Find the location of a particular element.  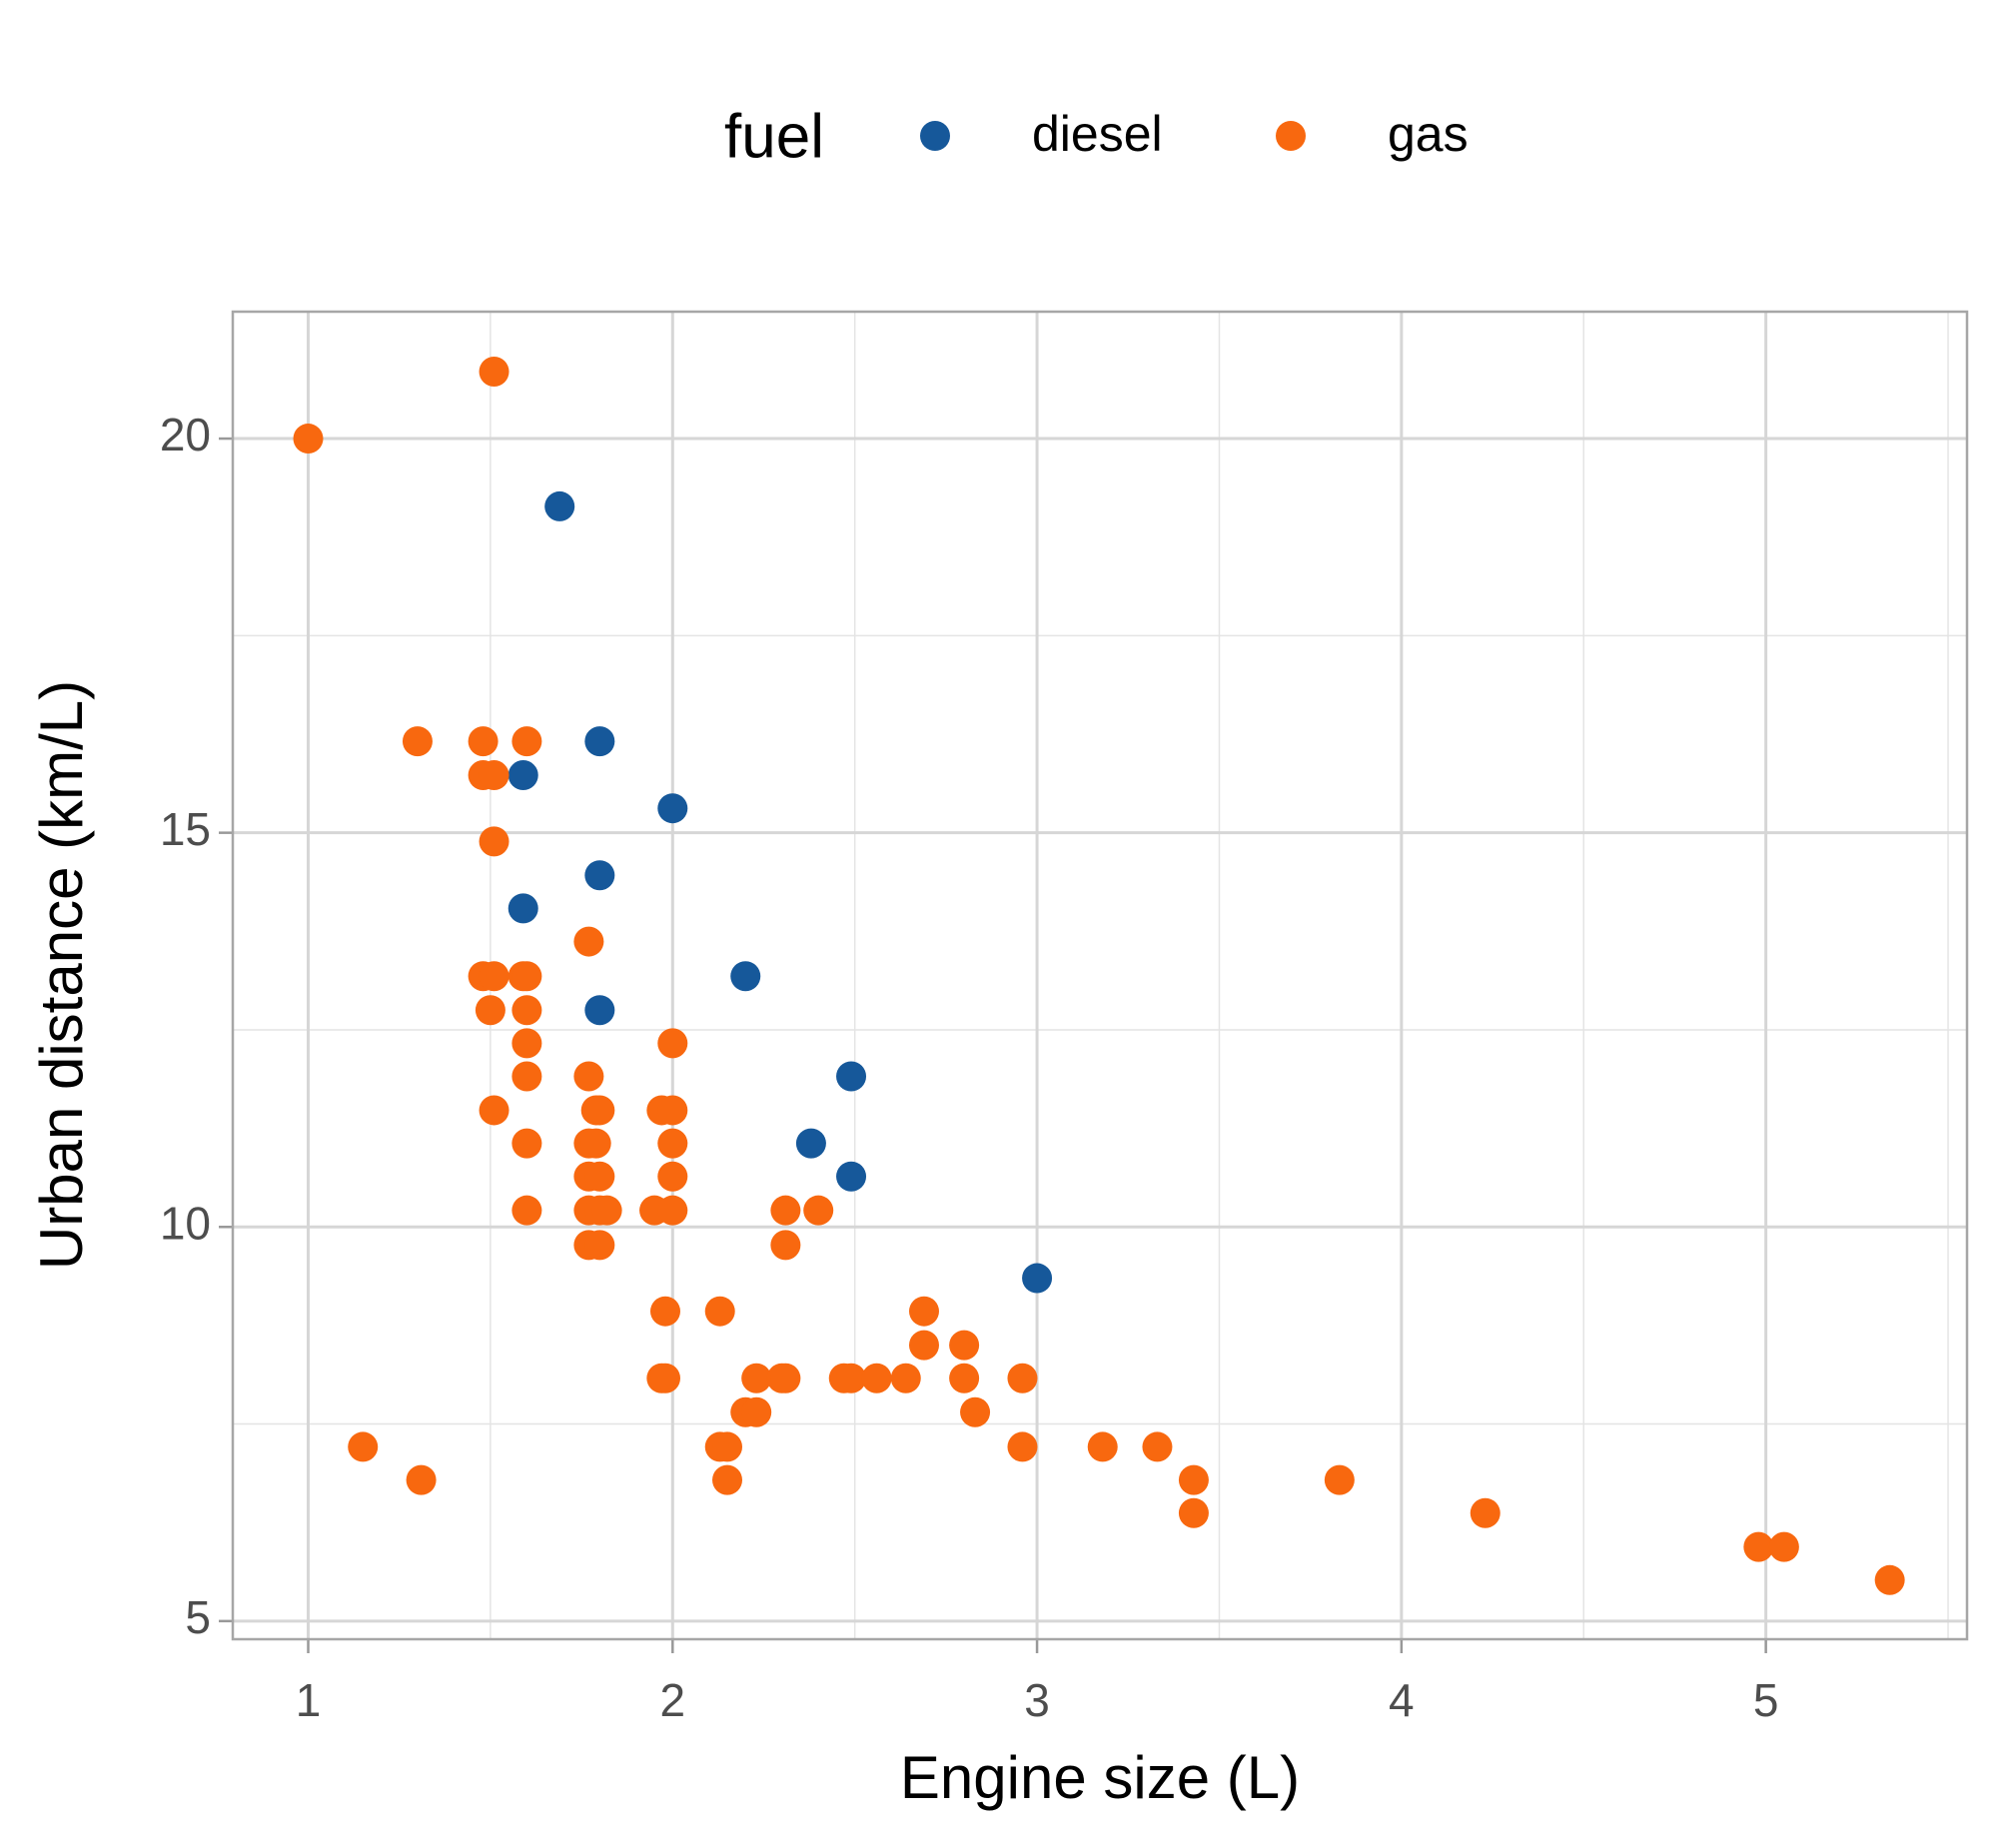

y-axis-title: Urban distance (km/L) is located at coordinates (62, 975).